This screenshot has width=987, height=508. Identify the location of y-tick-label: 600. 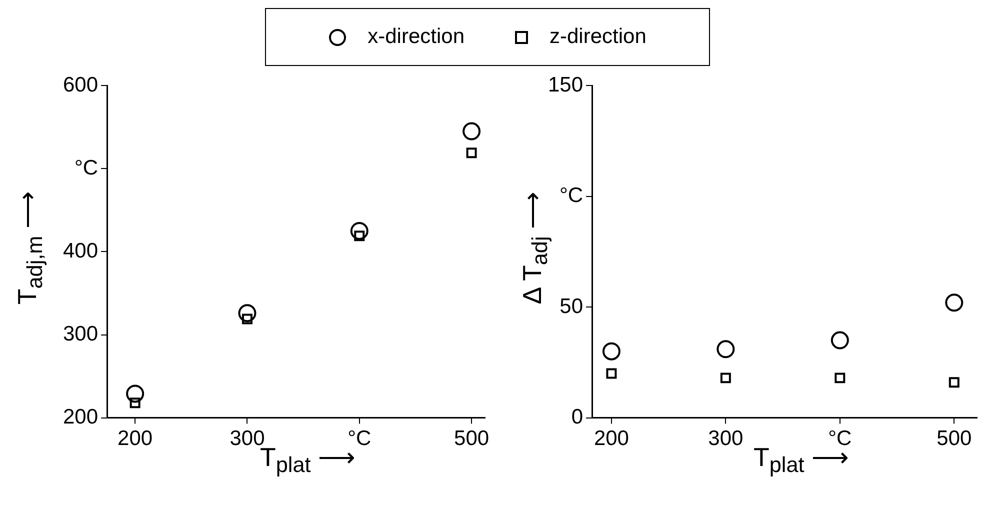
(80, 84).